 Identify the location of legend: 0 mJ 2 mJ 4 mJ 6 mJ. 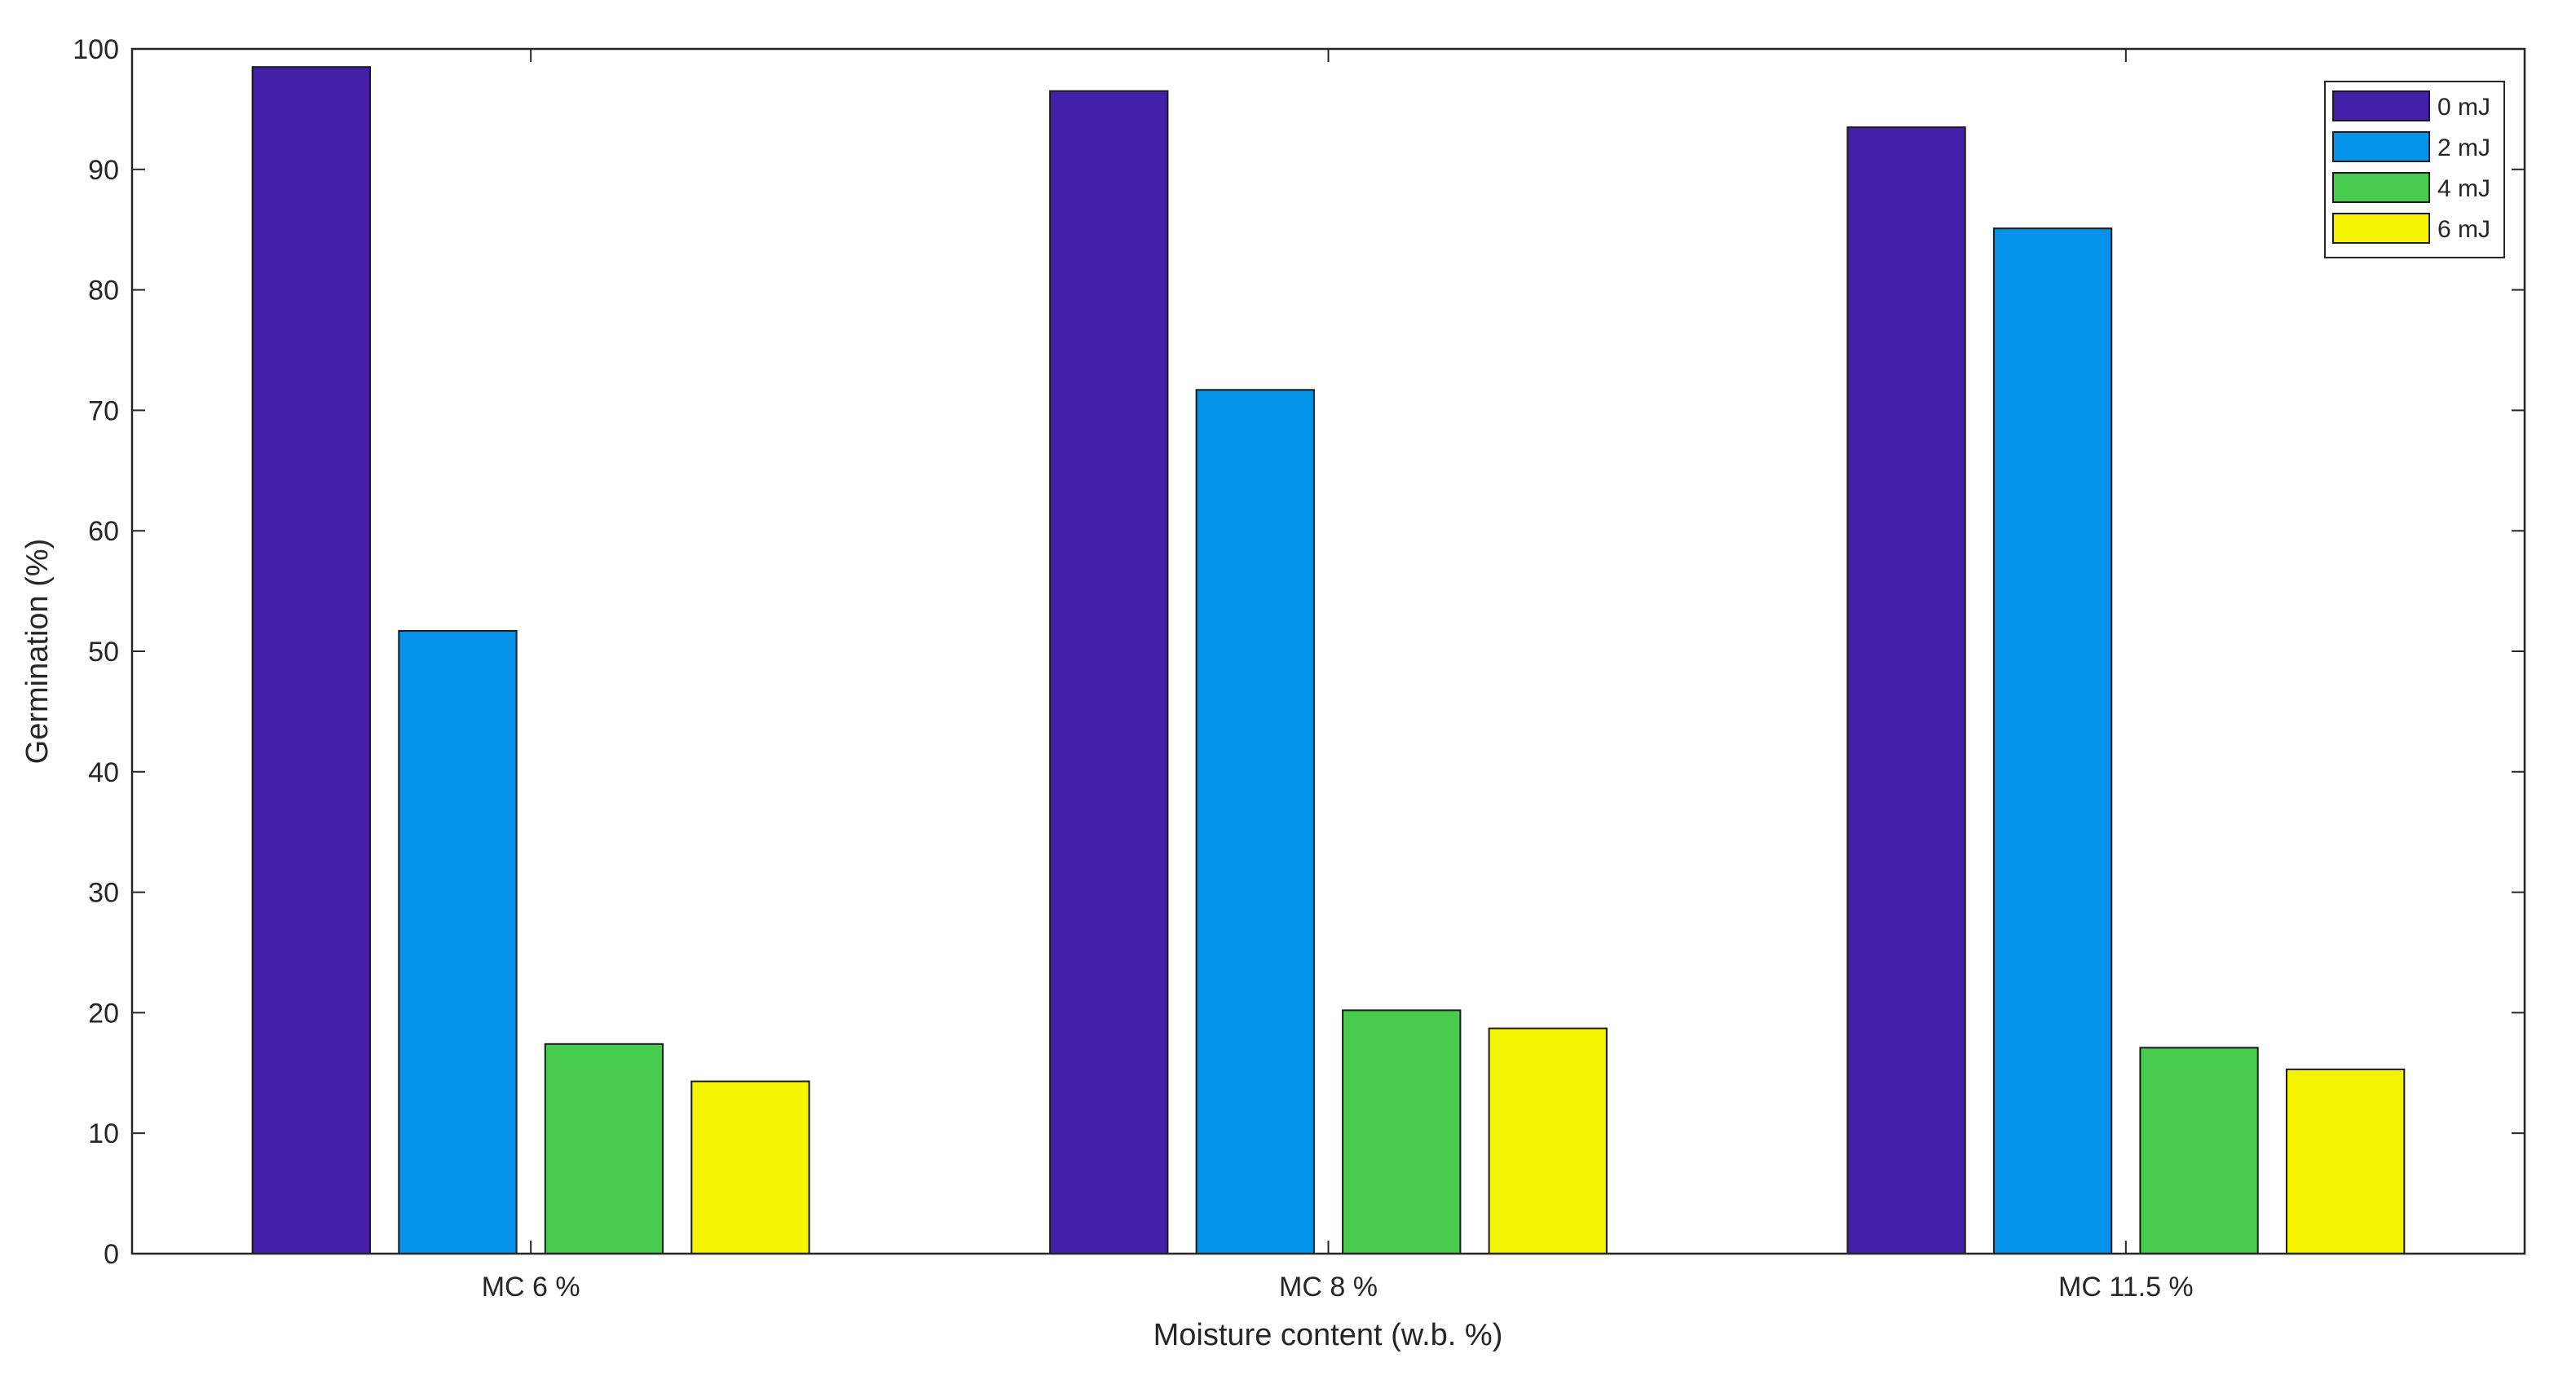
(2414, 169).